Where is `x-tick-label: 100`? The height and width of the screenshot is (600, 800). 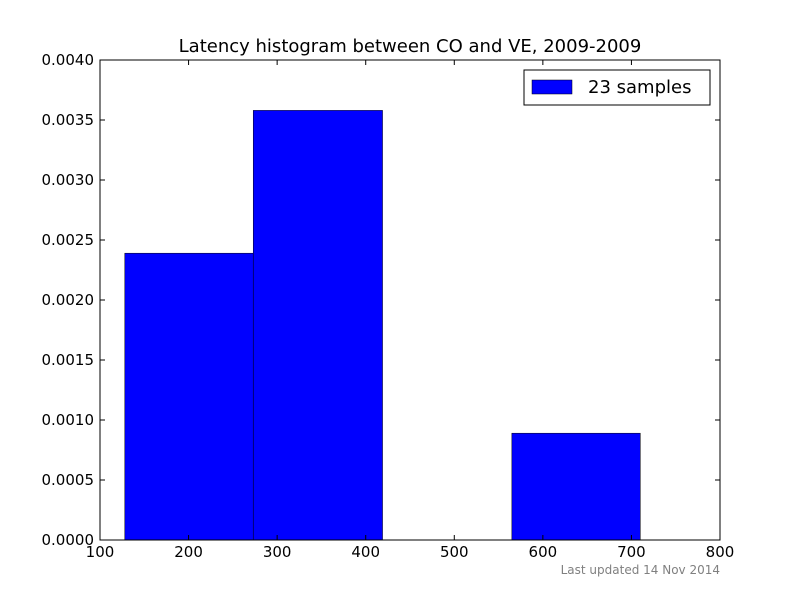
x-tick-label: 100 is located at coordinates (100, 552).